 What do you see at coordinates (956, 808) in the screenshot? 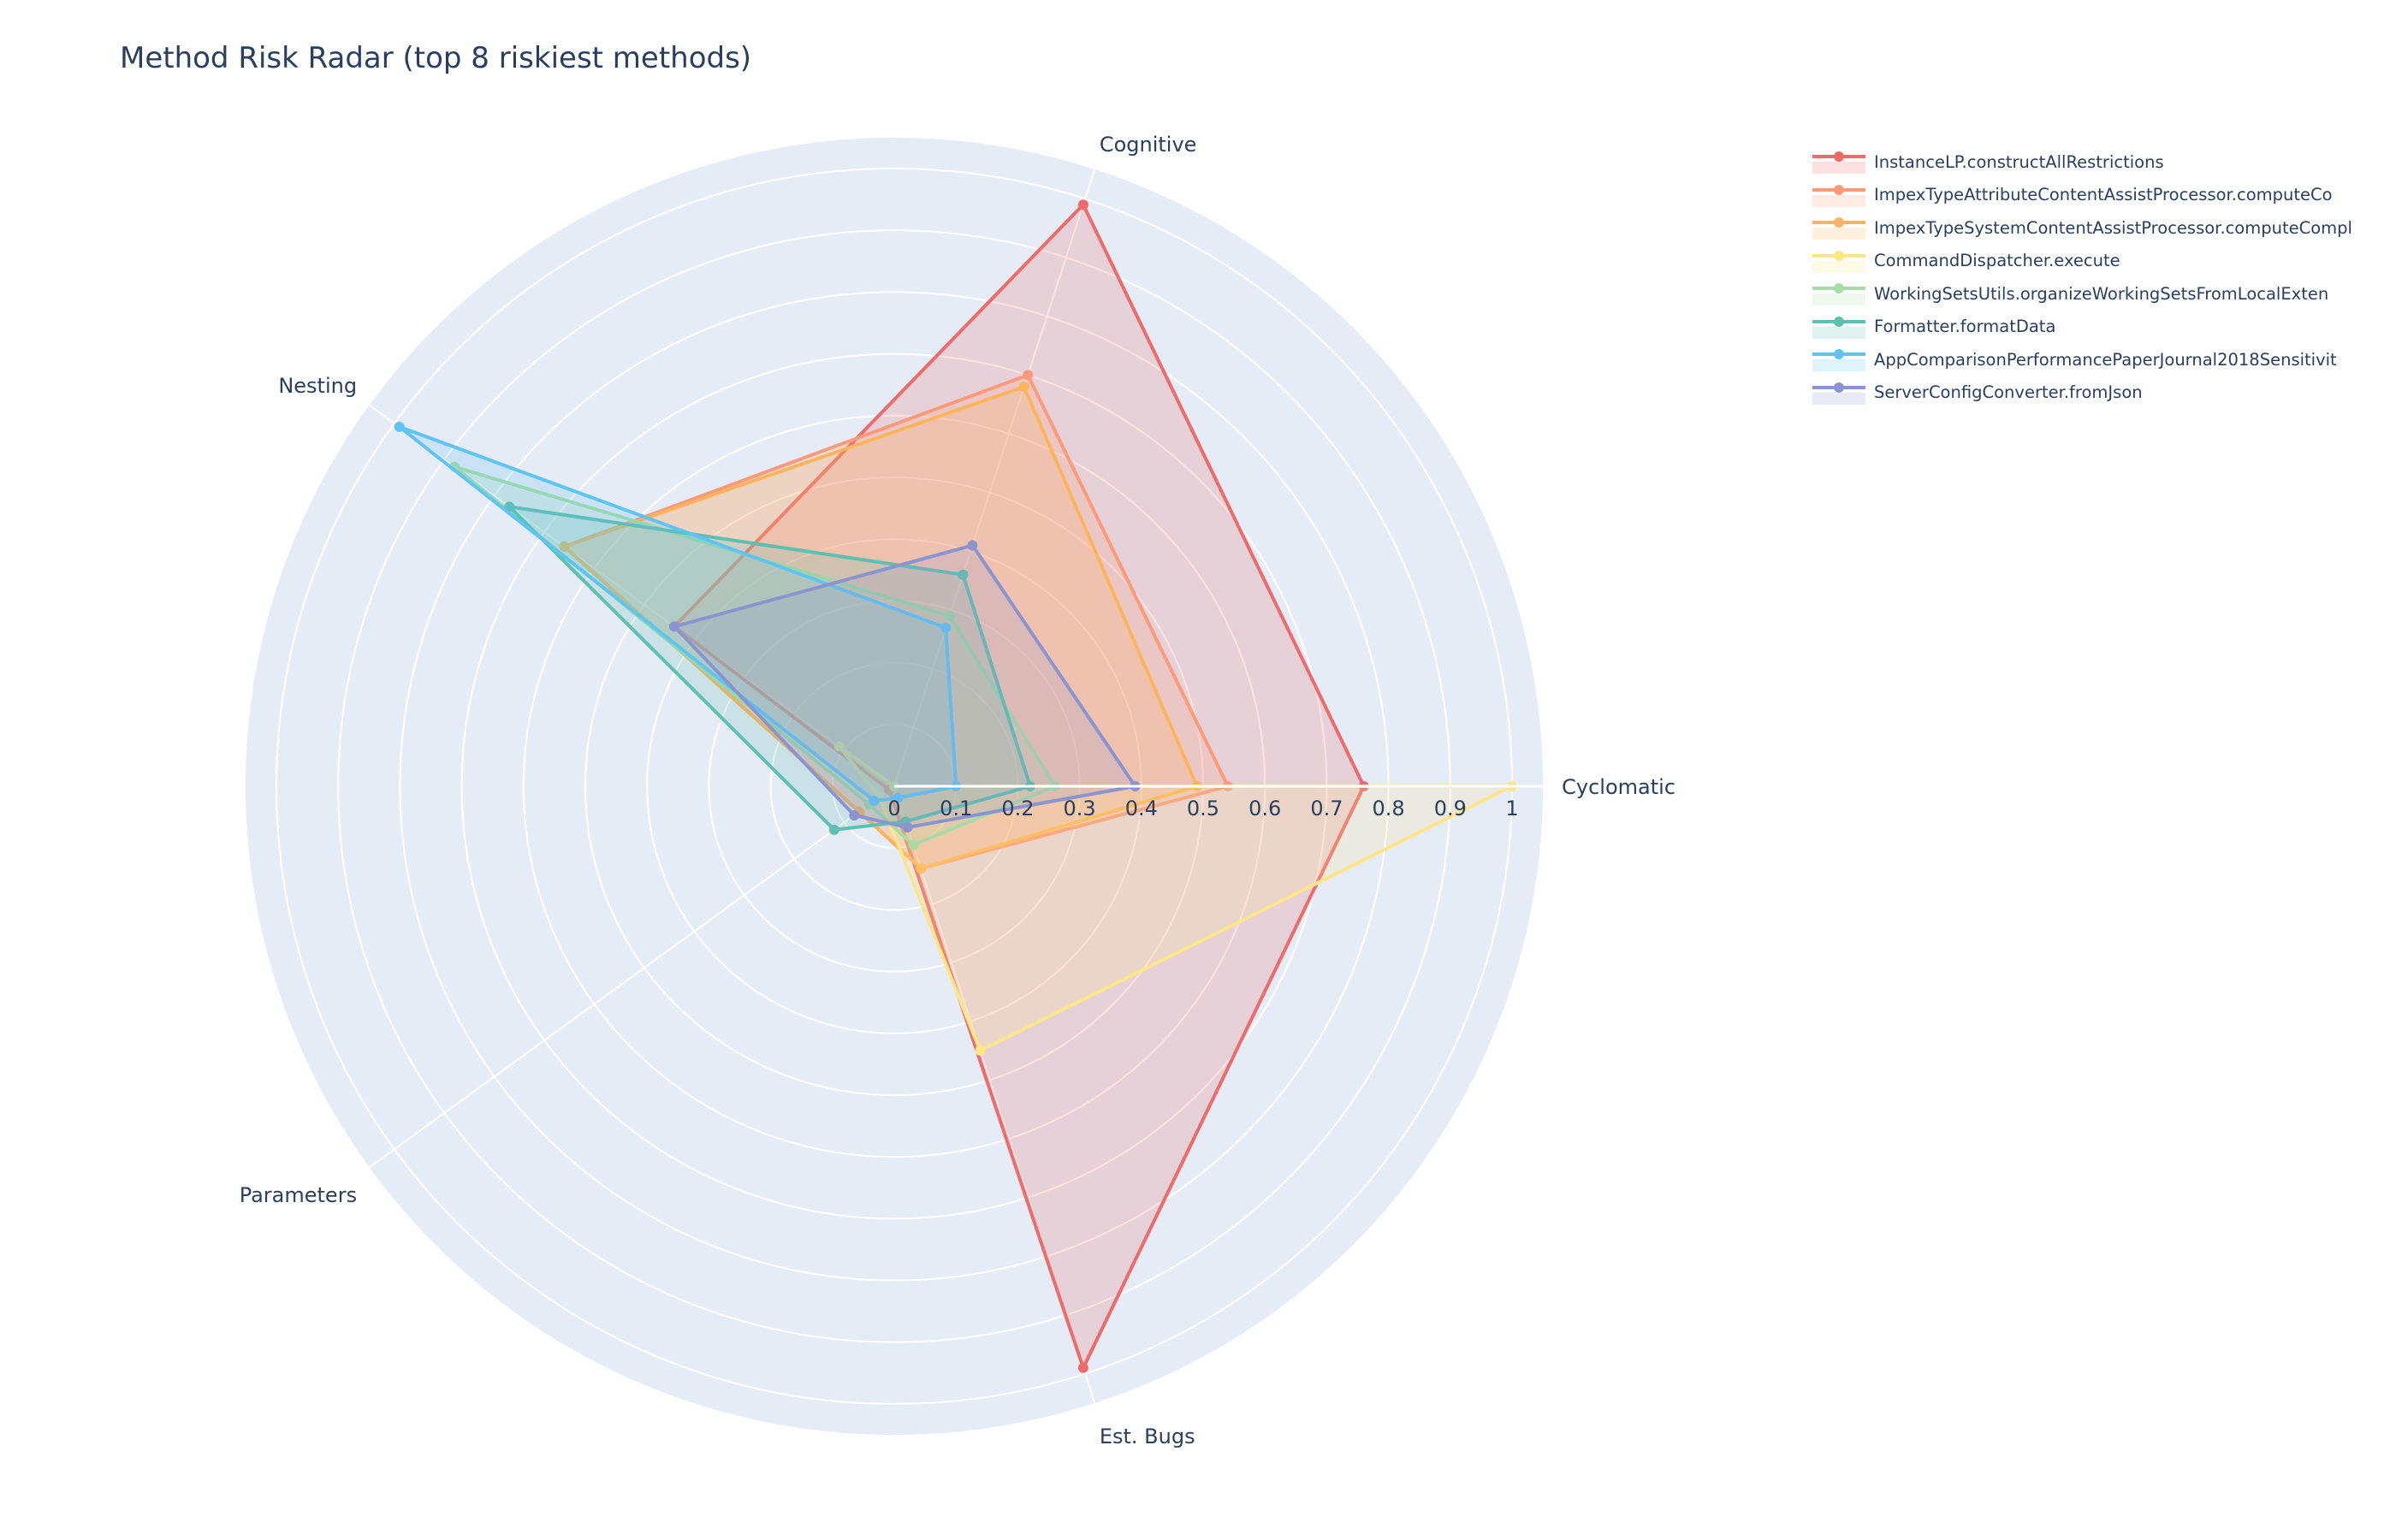
I see `radial-tick-label: 0.1` at bounding box center [956, 808].